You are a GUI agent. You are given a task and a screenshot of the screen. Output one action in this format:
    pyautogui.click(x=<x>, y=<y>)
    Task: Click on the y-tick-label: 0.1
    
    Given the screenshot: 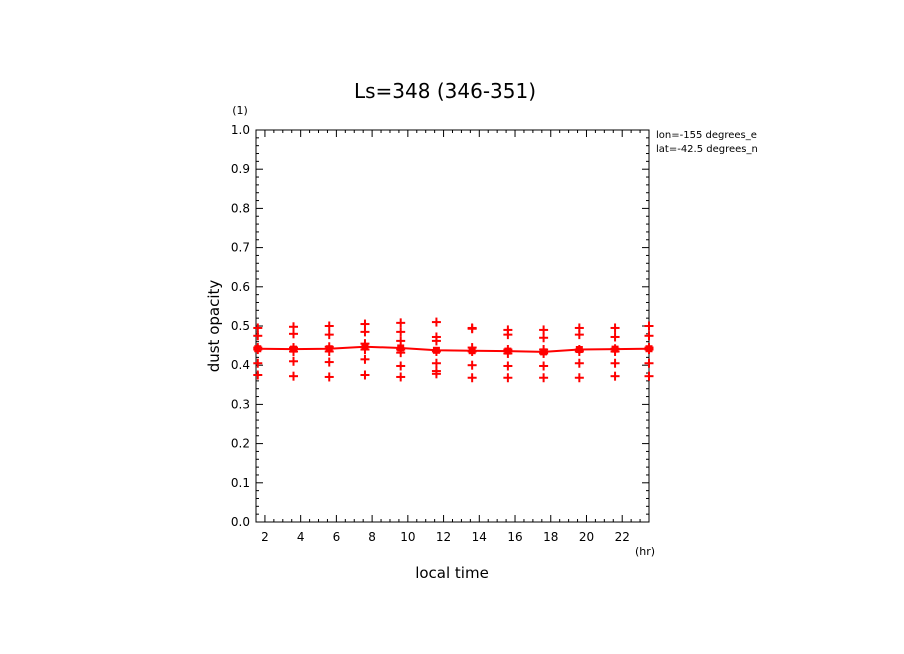 What is the action you would take?
    pyautogui.click(x=240, y=483)
    